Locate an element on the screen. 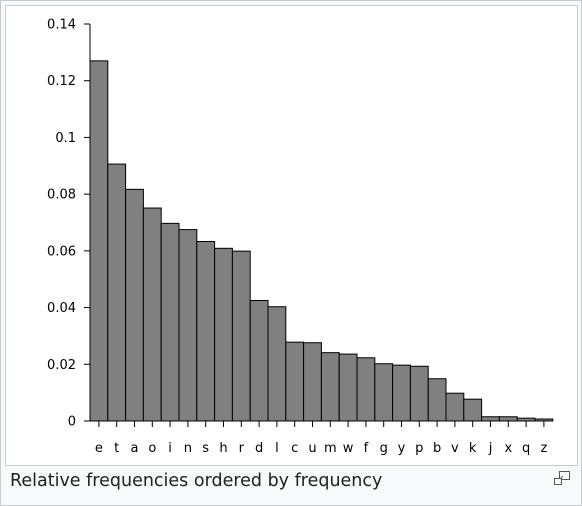 The width and height of the screenshot is (582, 506). x-tick-label-n: n is located at coordinates (188, 448).